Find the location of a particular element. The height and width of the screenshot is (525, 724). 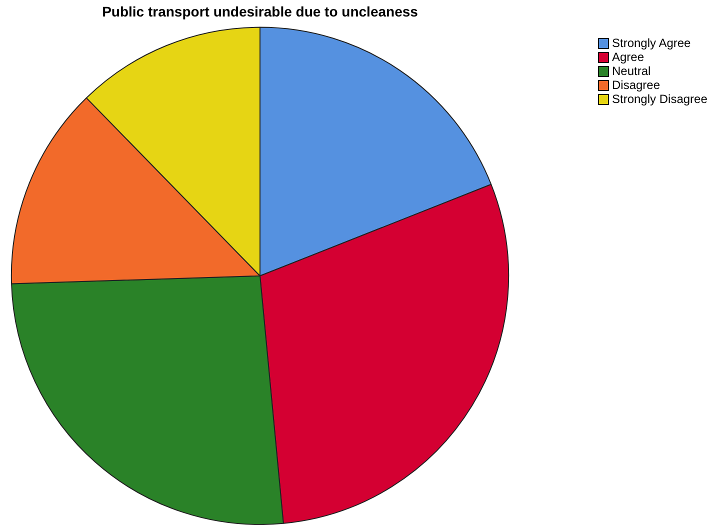

legend-label: Agree is located at coordinates (628, 57).